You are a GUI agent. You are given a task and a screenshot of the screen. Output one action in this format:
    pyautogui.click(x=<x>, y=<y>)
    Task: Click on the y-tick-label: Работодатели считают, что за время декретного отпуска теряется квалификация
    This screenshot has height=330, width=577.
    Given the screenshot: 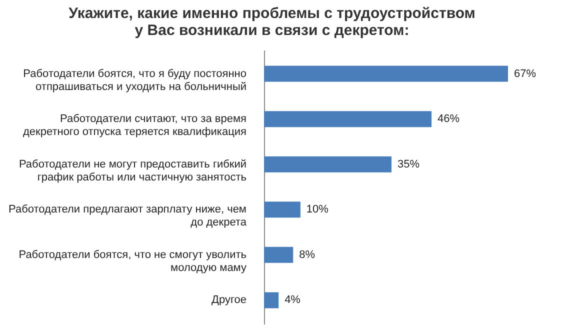 What is the action you would take?
    pyautogui.click(x=134, y=125)
    